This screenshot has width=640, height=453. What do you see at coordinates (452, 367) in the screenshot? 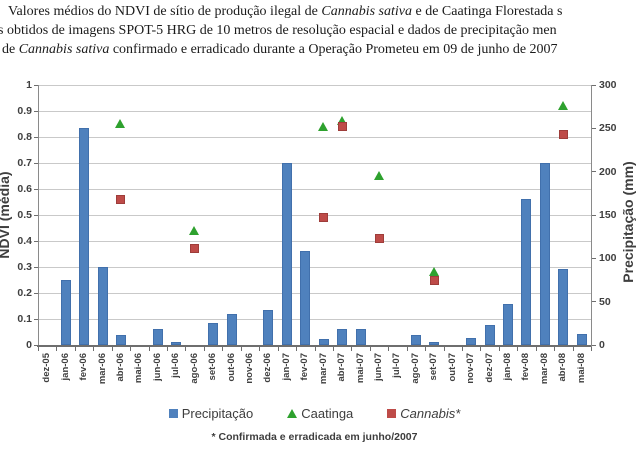
I see `x-tick-label: out-07` at bounding box center [452, 367].